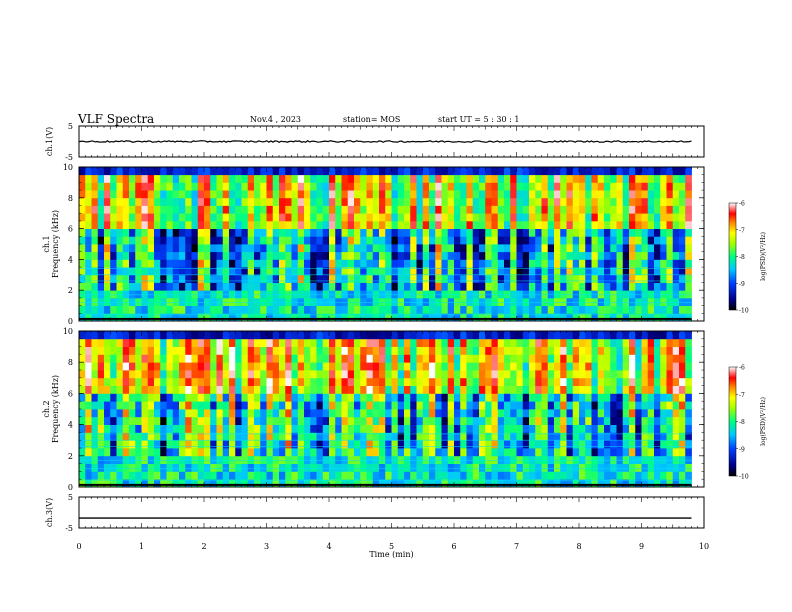 Image resolution: width=792 pixels, height=612 pixels. What do you see at coordinates (55, 409) in the screenshot?
I see `ylabel-freq-ch2-spectrogram: Frequency (kHz)` at bounding box center [55, 409].